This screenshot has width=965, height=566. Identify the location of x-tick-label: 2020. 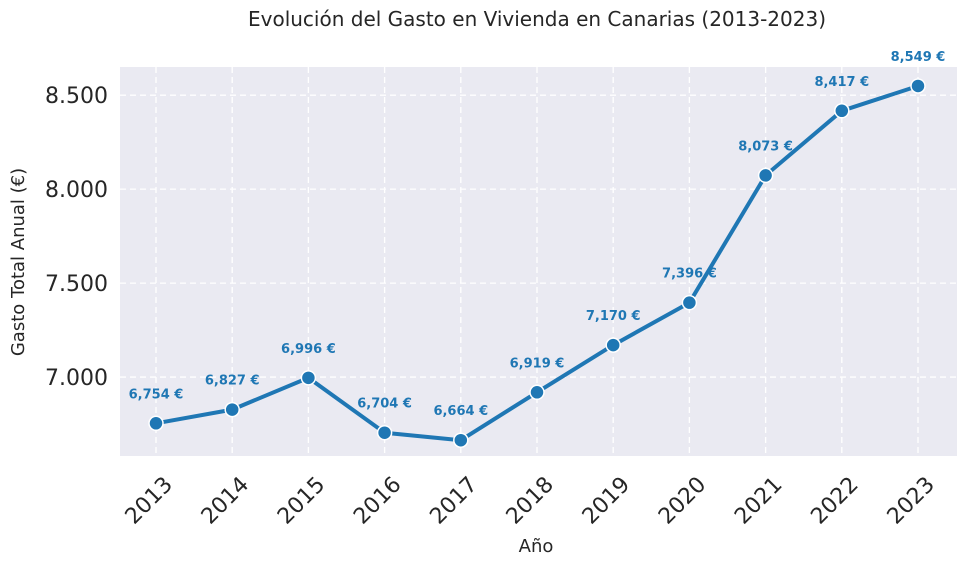
(682, 500).